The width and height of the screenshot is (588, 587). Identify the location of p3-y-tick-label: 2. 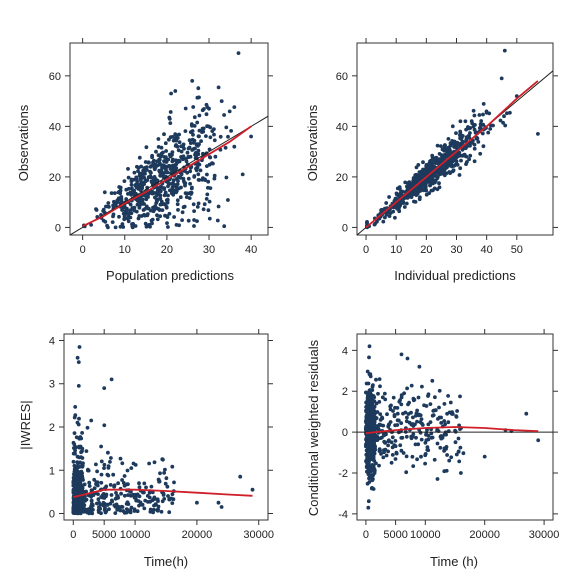
(52, 428).